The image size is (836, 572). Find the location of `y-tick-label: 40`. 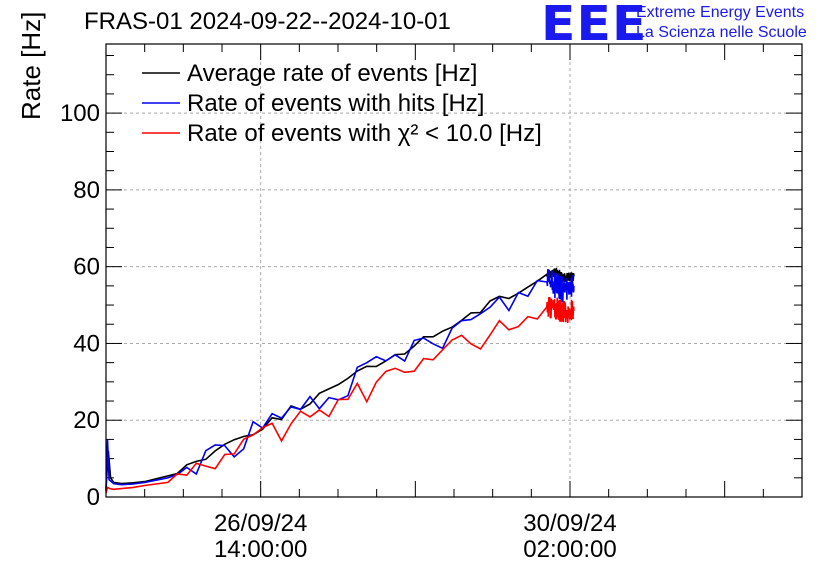

y-tick-label: 40 is located at coordinates (86, 343).